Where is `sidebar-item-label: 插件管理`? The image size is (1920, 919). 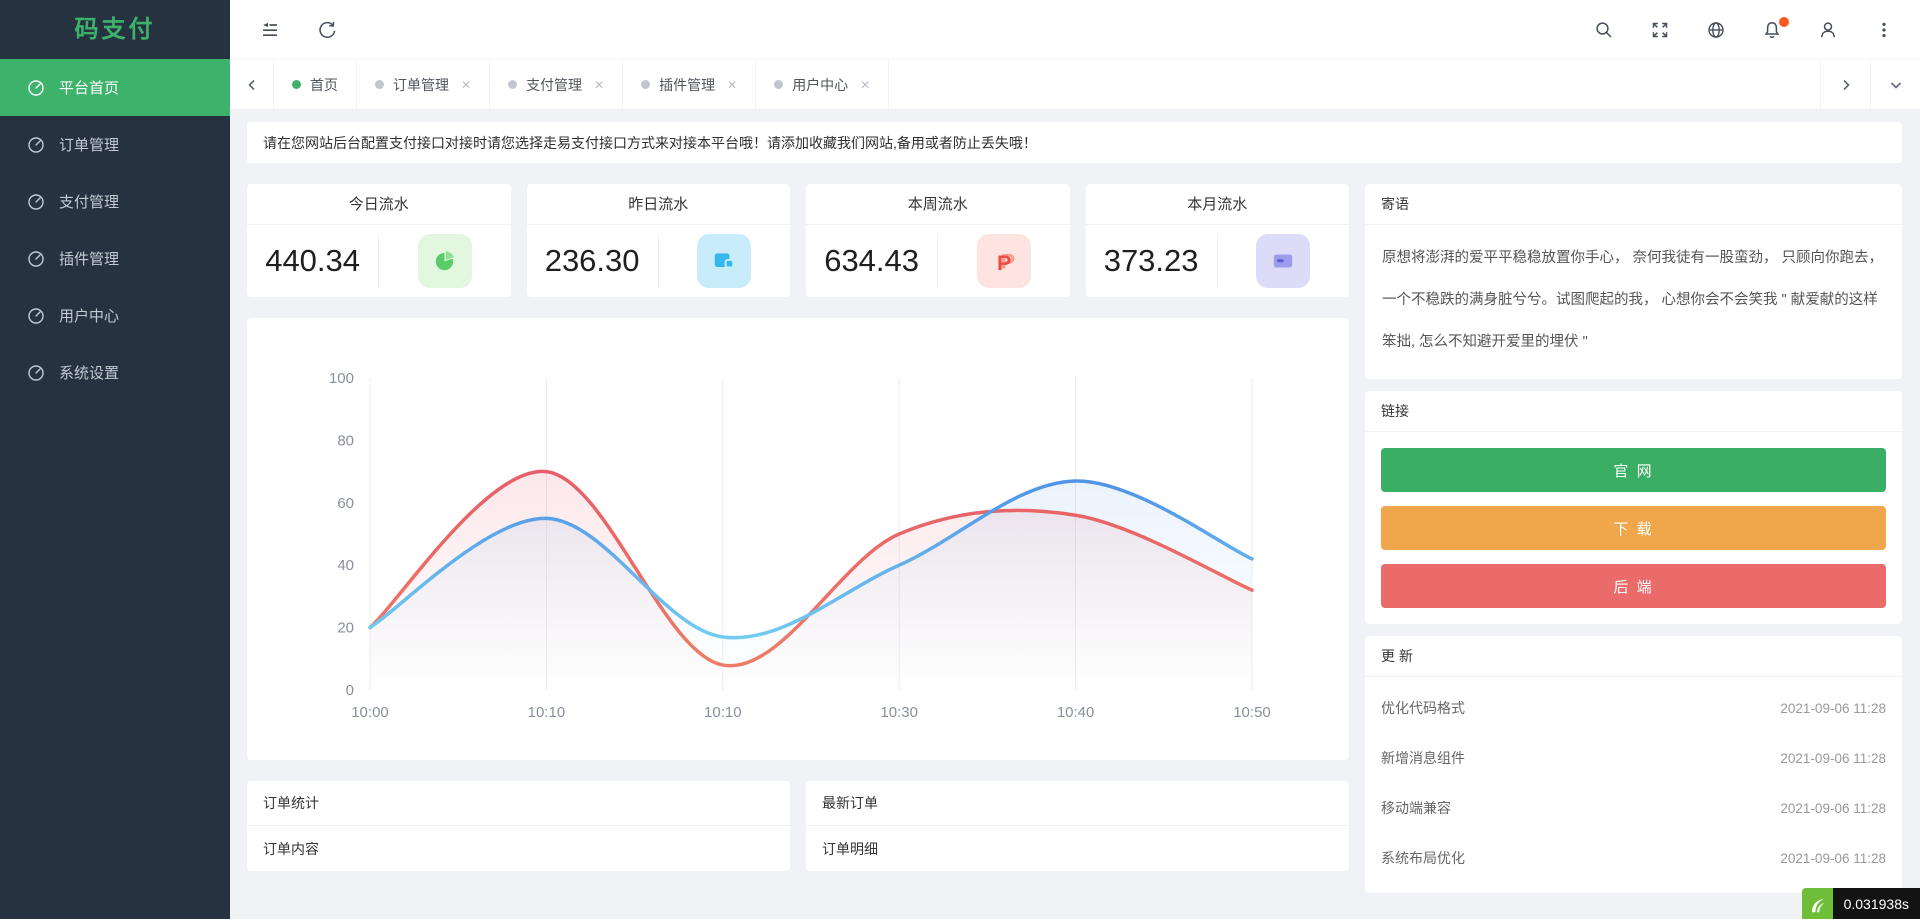 sidebar-item-label: 插件管理 is located at coordinates (89, 259).